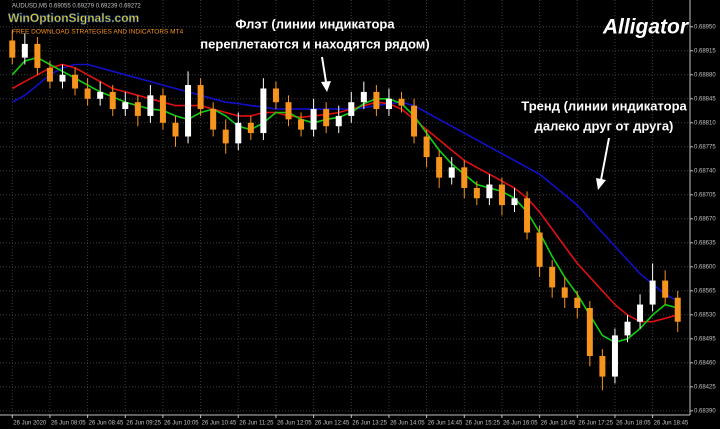 This screenshot has width=720, height=429. Describe the element at coordinates (30, 424) in the screenshot. I see `x-tick-label: 26 Jun 2020` at that location.